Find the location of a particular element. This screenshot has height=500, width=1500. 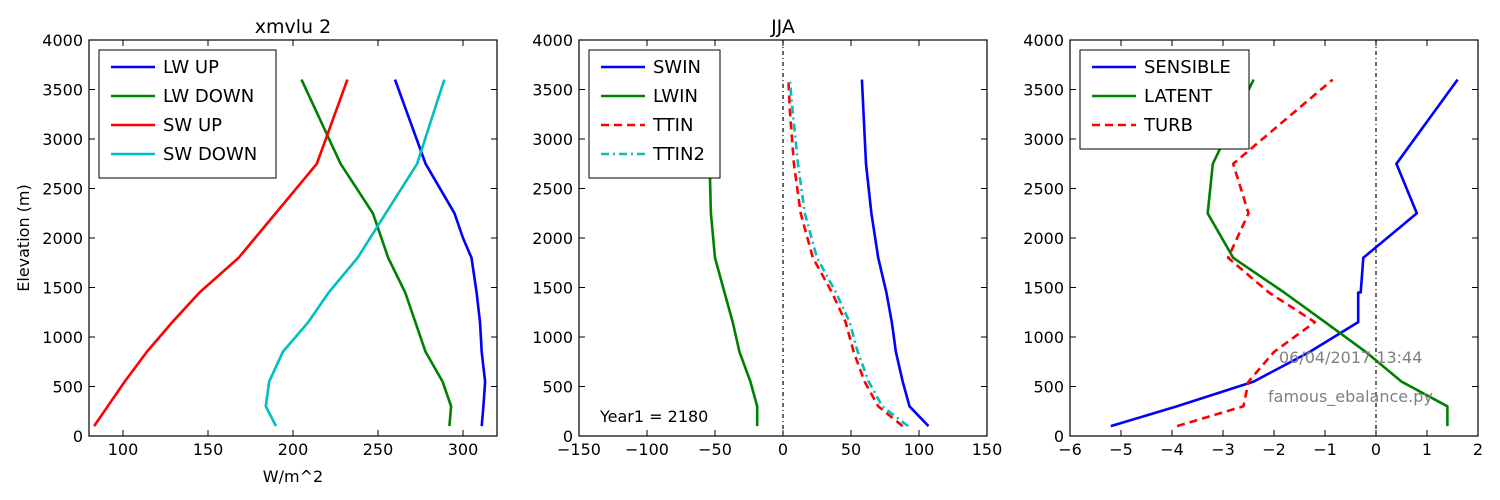

x-tick-label: 50 is located at coordinates (851, 449).